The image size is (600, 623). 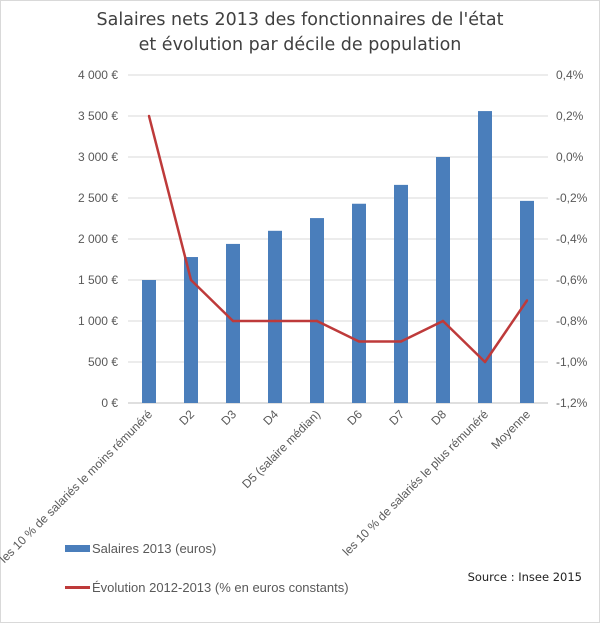 I want to click on legend-label-salaires: Salaires 2013 (euros), so click(x=154, y=548).